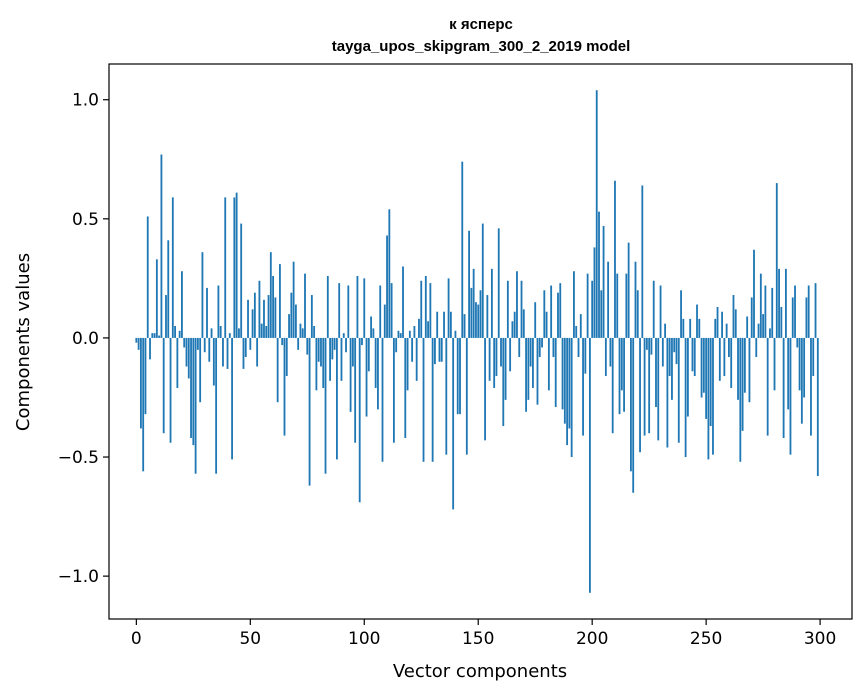 The width and height of the screenshot is (867, 700). Describe the element at coordinates (78, 458) in the screenshot. I see `y-tick-label: −0.5` at that location.